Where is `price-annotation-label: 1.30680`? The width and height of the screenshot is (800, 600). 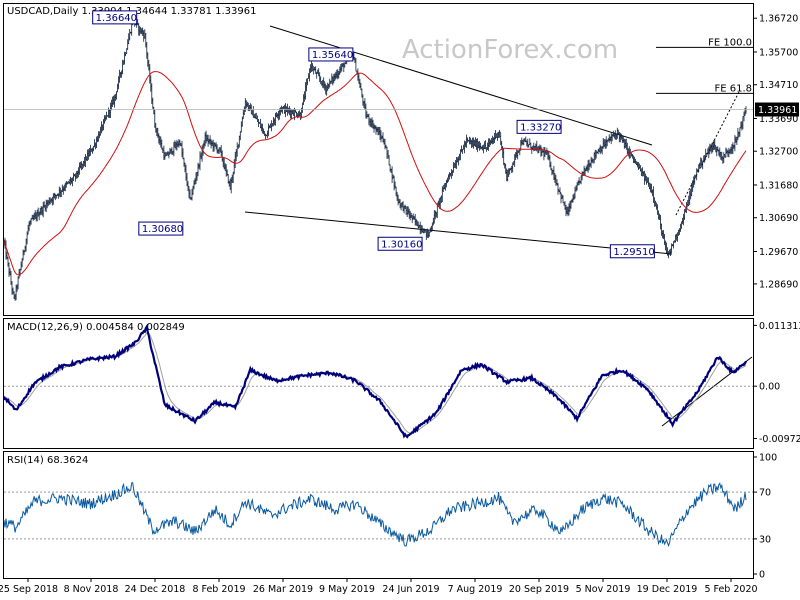
price-annotation-label: 1.30680 is located at coordinates (162, 229).